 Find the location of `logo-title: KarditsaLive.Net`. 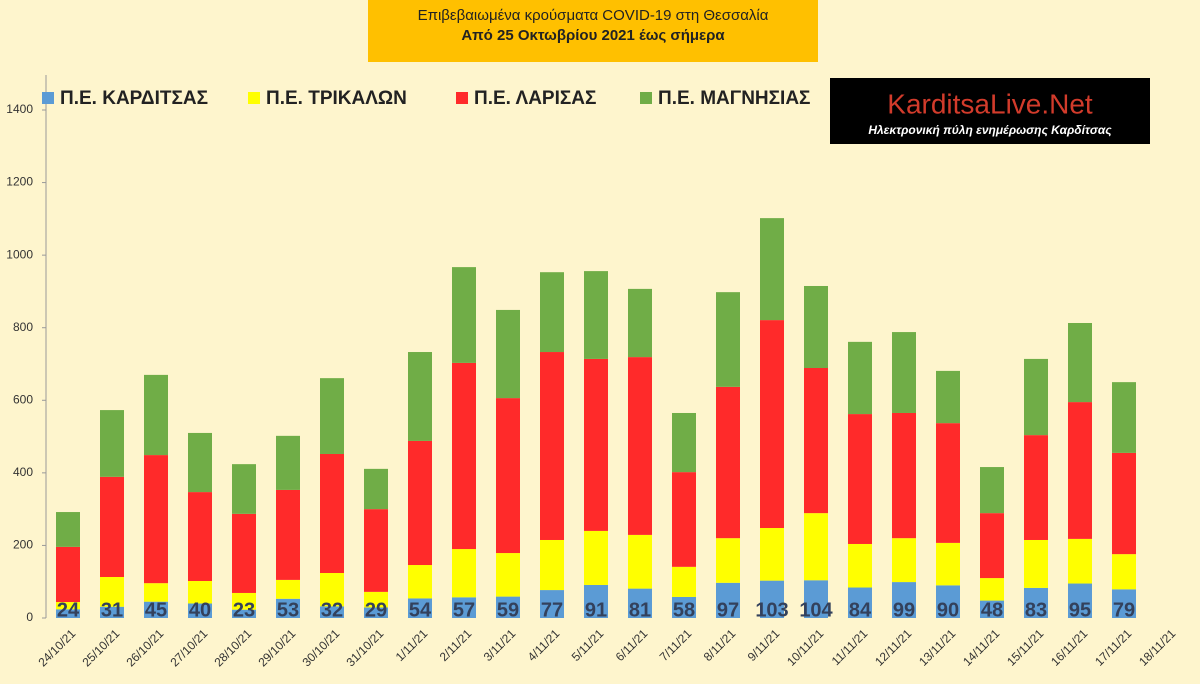

logo-title: KarditsaLive.Net is located at coordinates (990, 103).